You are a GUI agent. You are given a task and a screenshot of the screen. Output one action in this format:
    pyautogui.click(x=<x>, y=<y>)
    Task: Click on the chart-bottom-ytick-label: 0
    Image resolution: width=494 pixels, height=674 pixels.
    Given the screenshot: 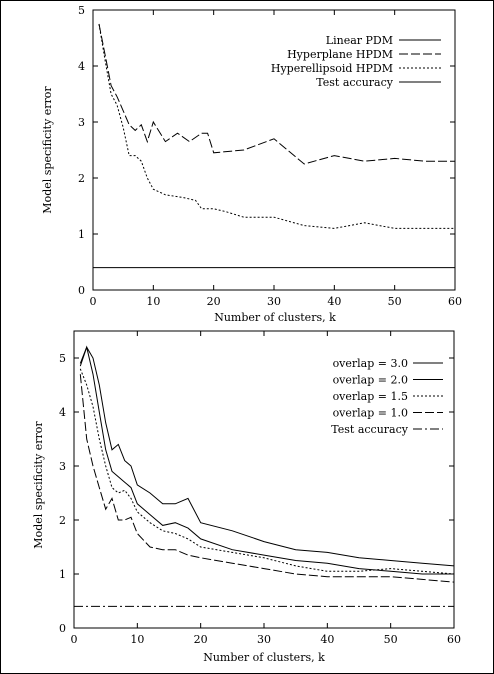 What is the action you would take?
    pyautogui.click(x=62, y=628)
    